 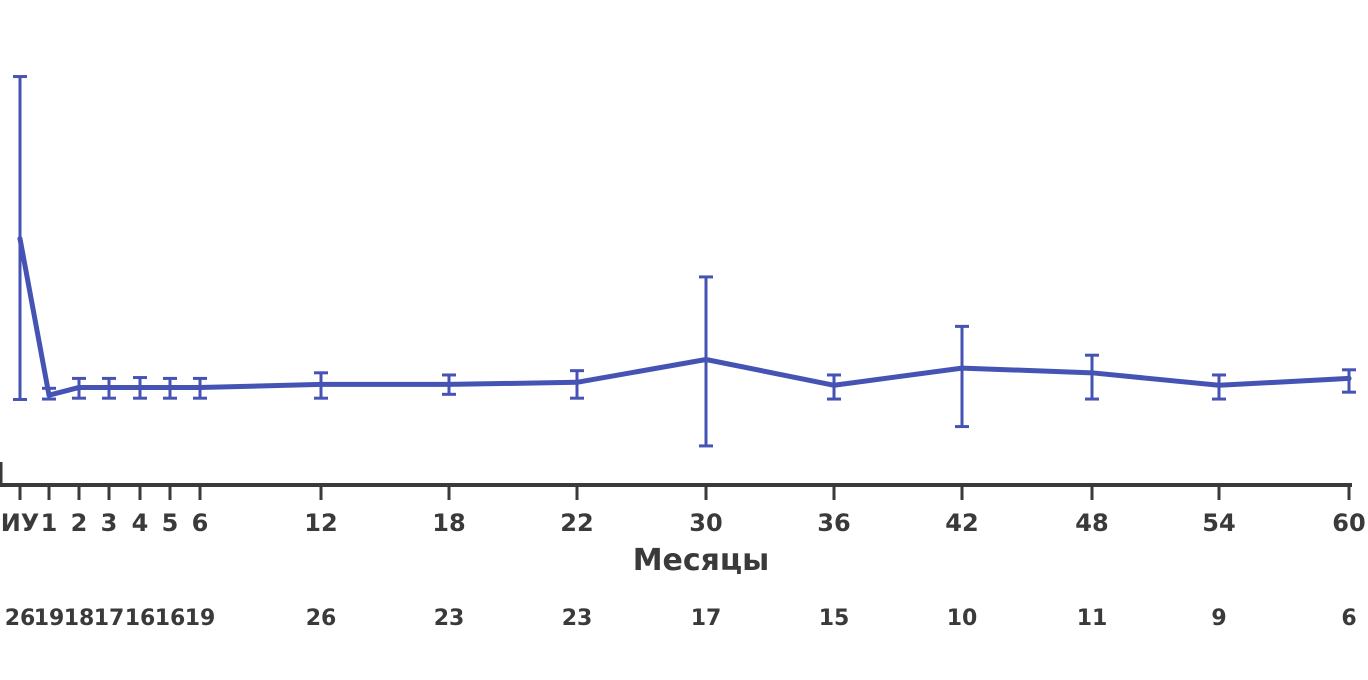 What do you see at coordinates (49, 523) in the screenshot?
I see `x-tick-label: 1` at bounding box center [49, 523].